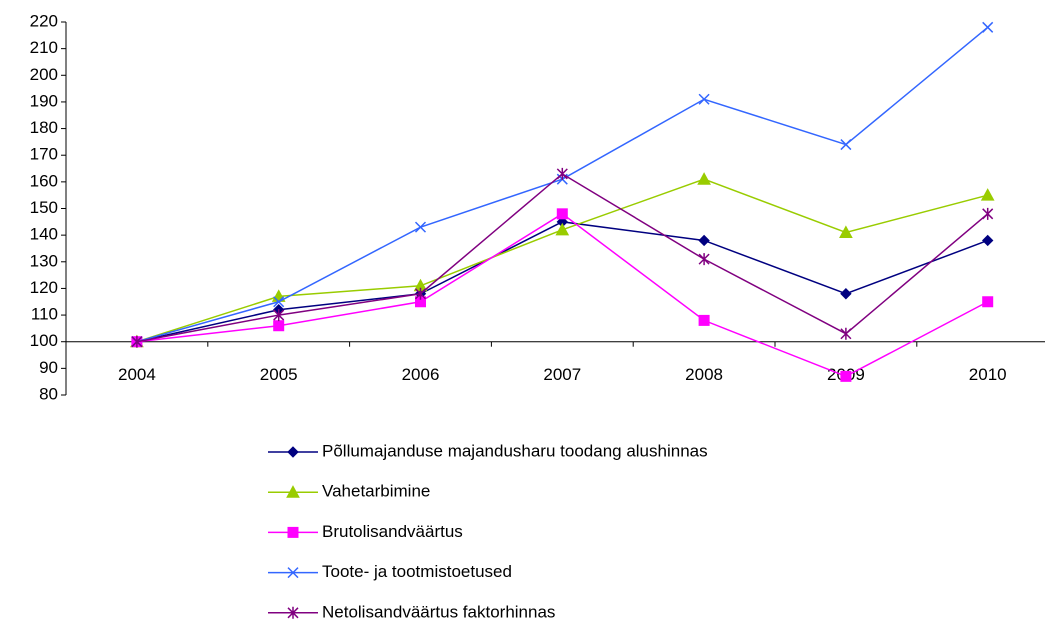  Describe the element at coordinates (44, 234) in the screenshot. I see `y-tick-label: 140` at that location.